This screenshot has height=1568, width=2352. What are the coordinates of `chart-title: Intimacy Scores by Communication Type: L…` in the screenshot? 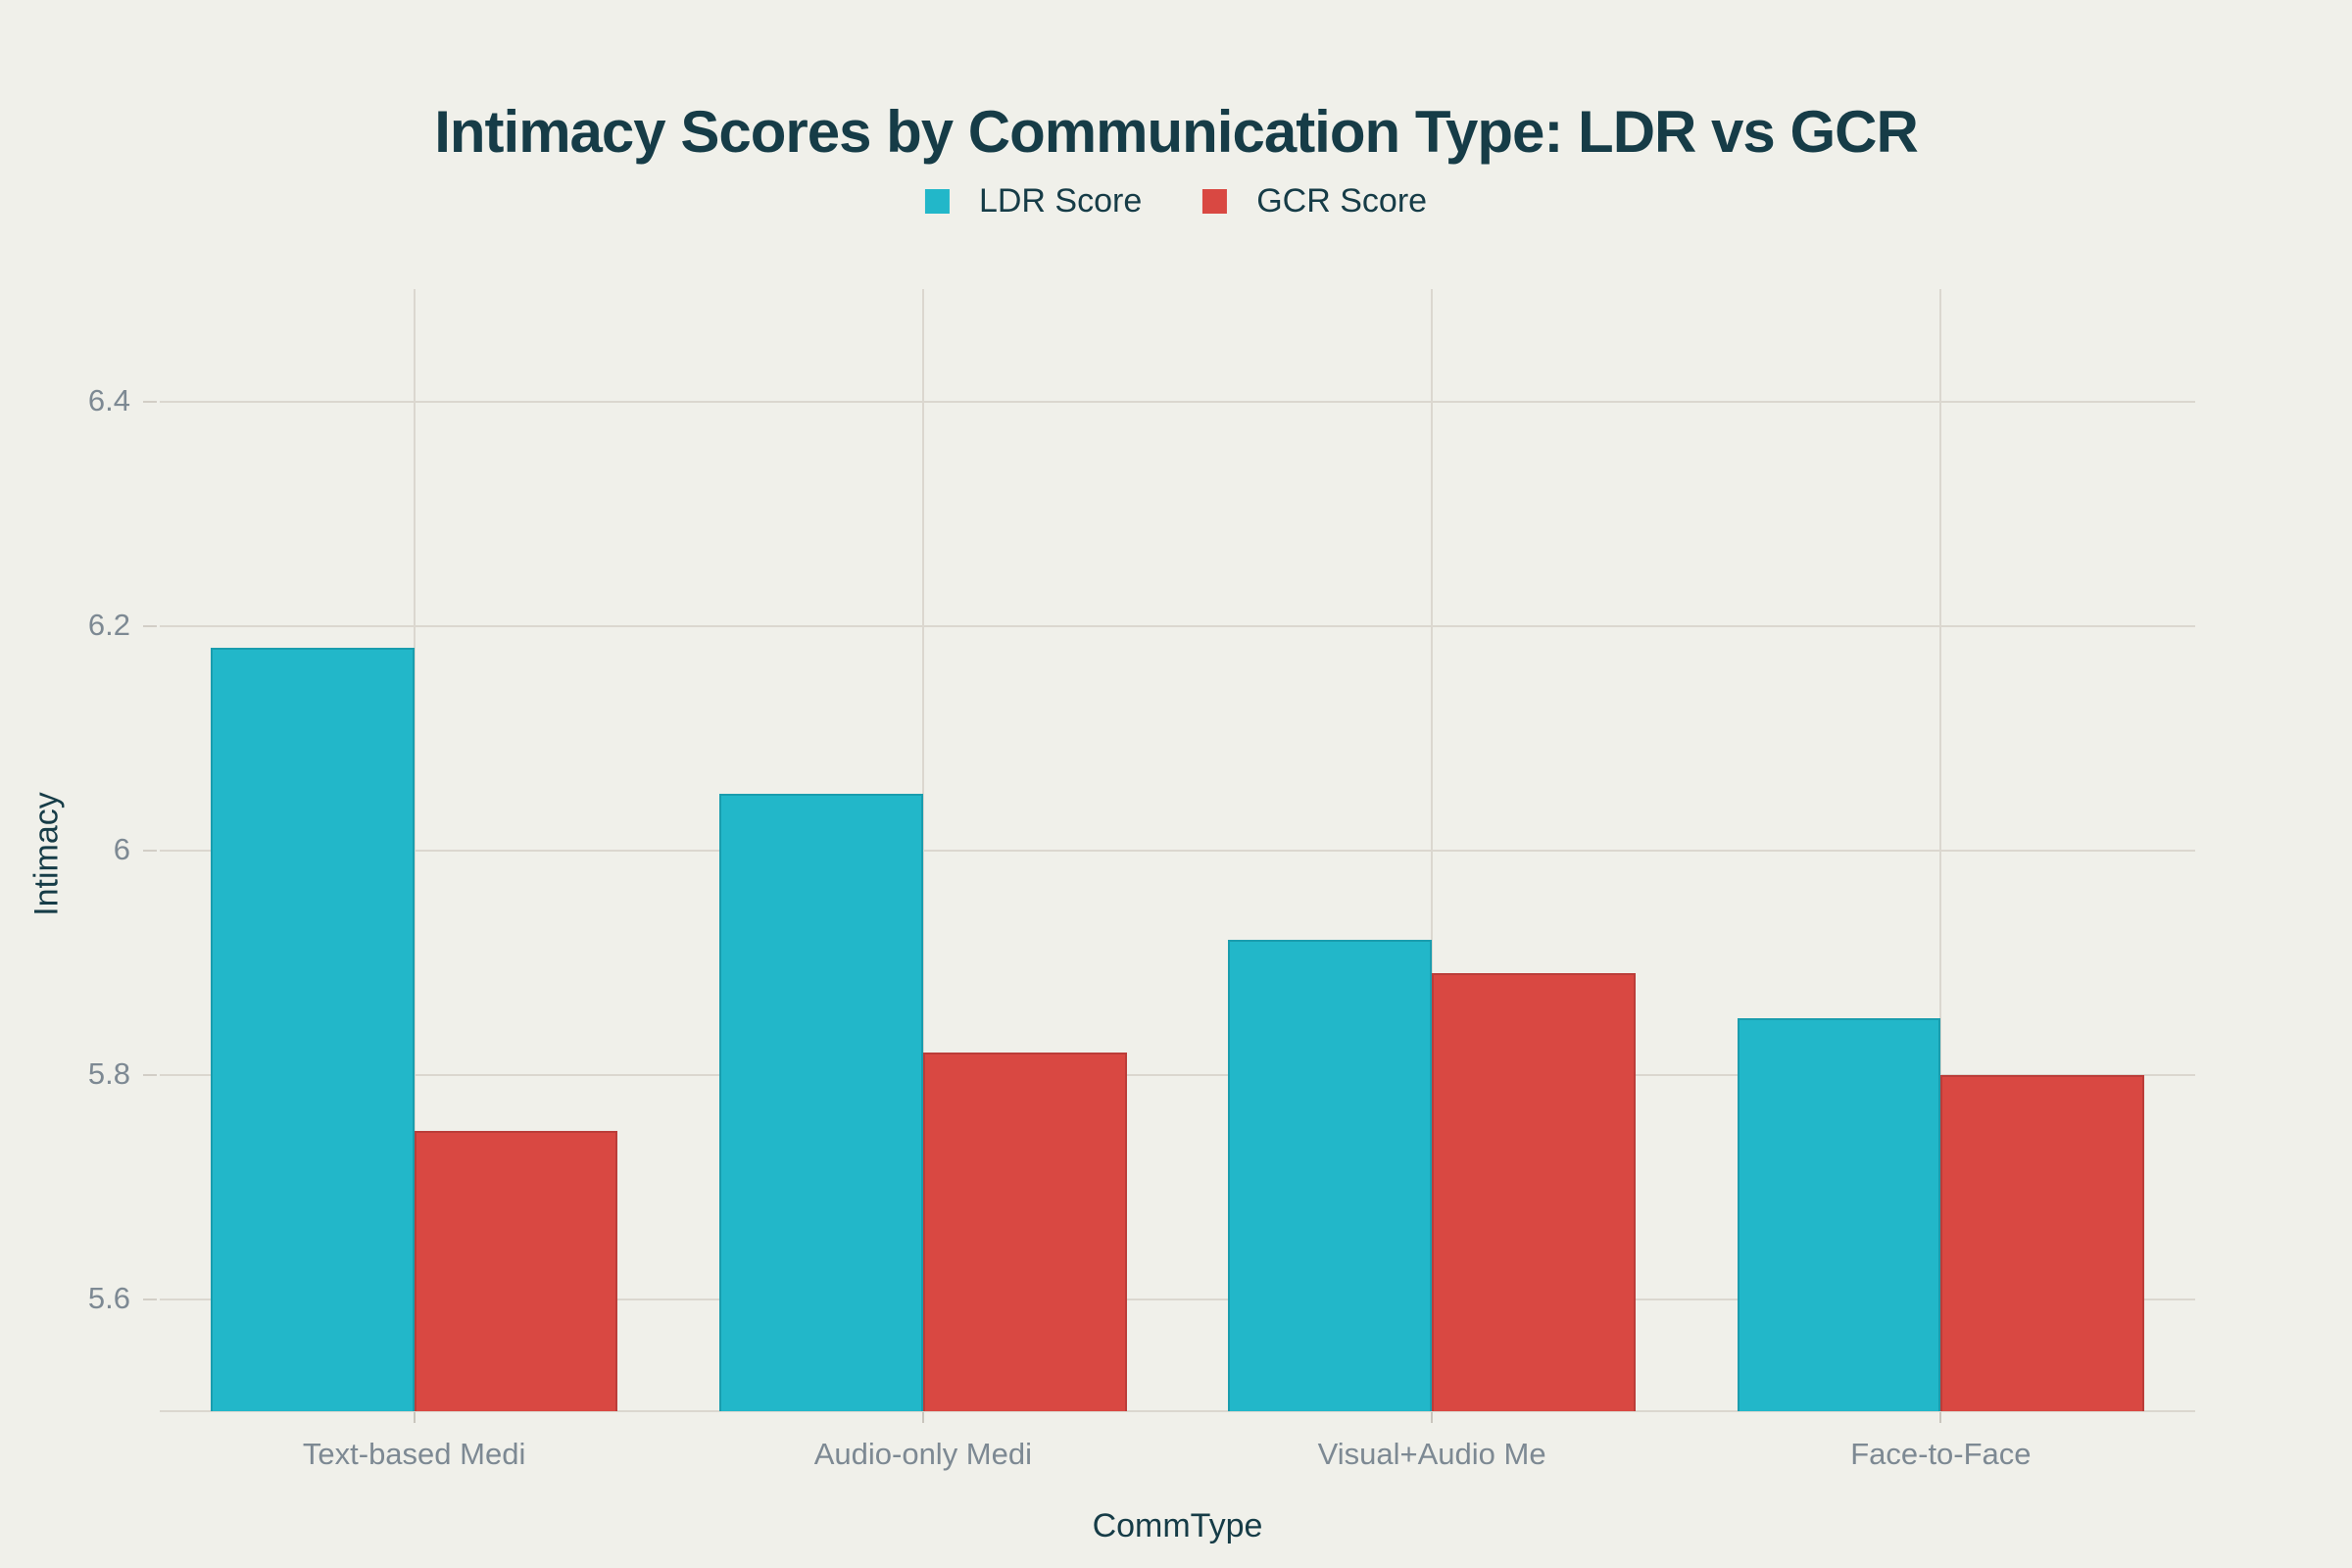 It's located at (1176, 132).